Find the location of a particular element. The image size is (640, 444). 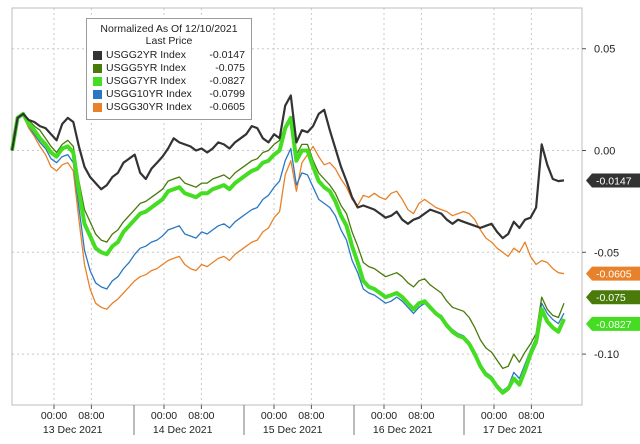

legend-item-usgg5yr: USGG5YR Index -0.075 is located at coordinates (169, 68).